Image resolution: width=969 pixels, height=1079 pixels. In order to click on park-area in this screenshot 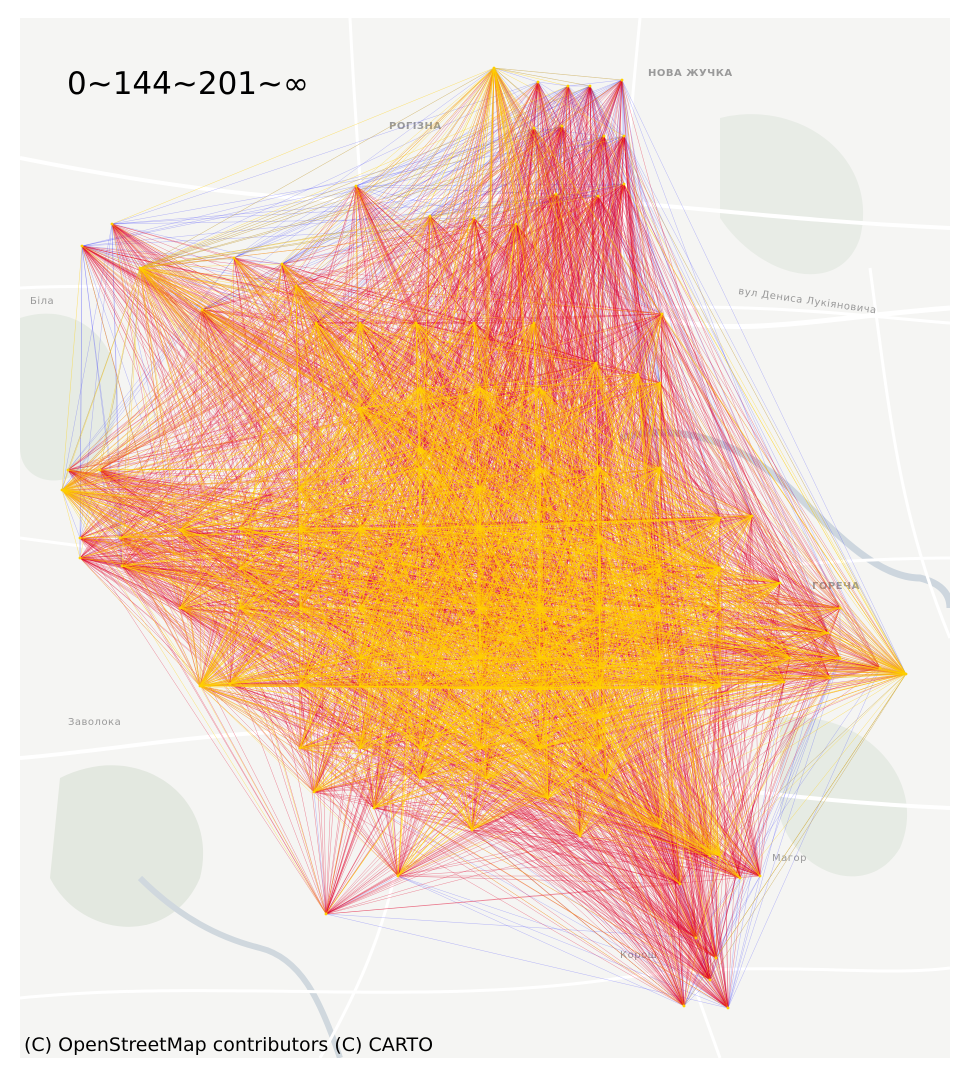, I will do `click(69, 397)`.